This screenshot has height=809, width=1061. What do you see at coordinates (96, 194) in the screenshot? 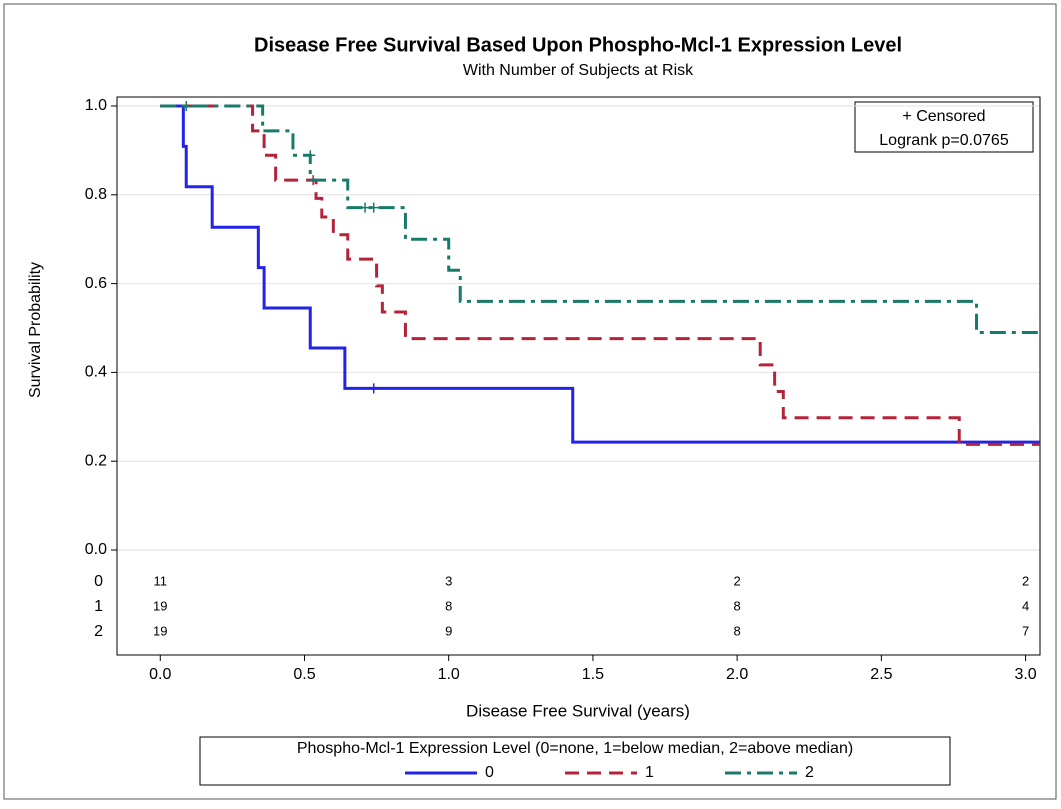
I see `y-tick-label: 0.8` at bounding box center [96, 194].